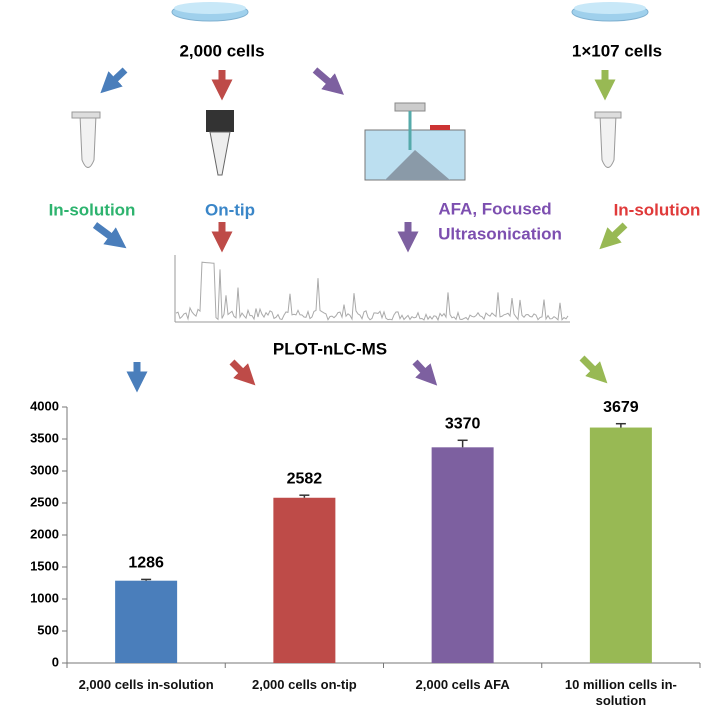  I want to click on sample-label: 1×107 cells, so click(617, 50).